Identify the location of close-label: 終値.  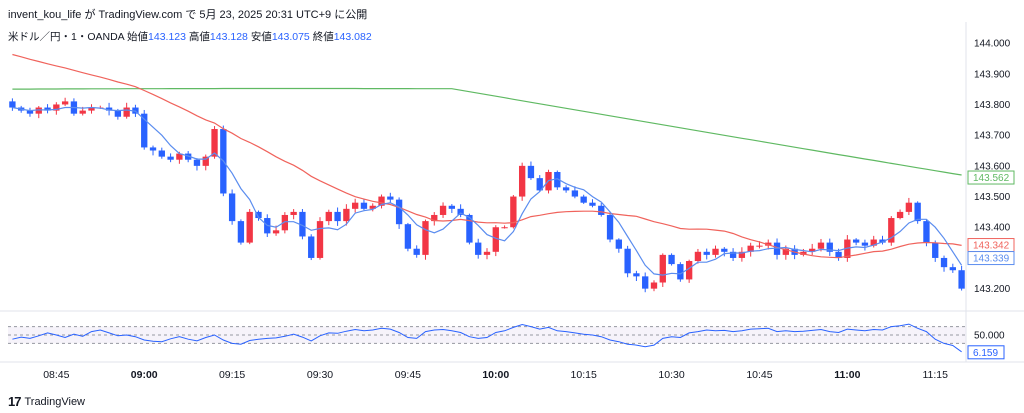
(323, 37).